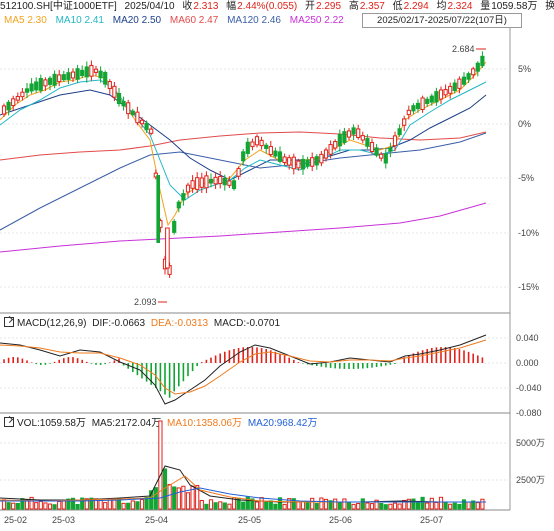  I want to click on dea-line, so click(243, 367).